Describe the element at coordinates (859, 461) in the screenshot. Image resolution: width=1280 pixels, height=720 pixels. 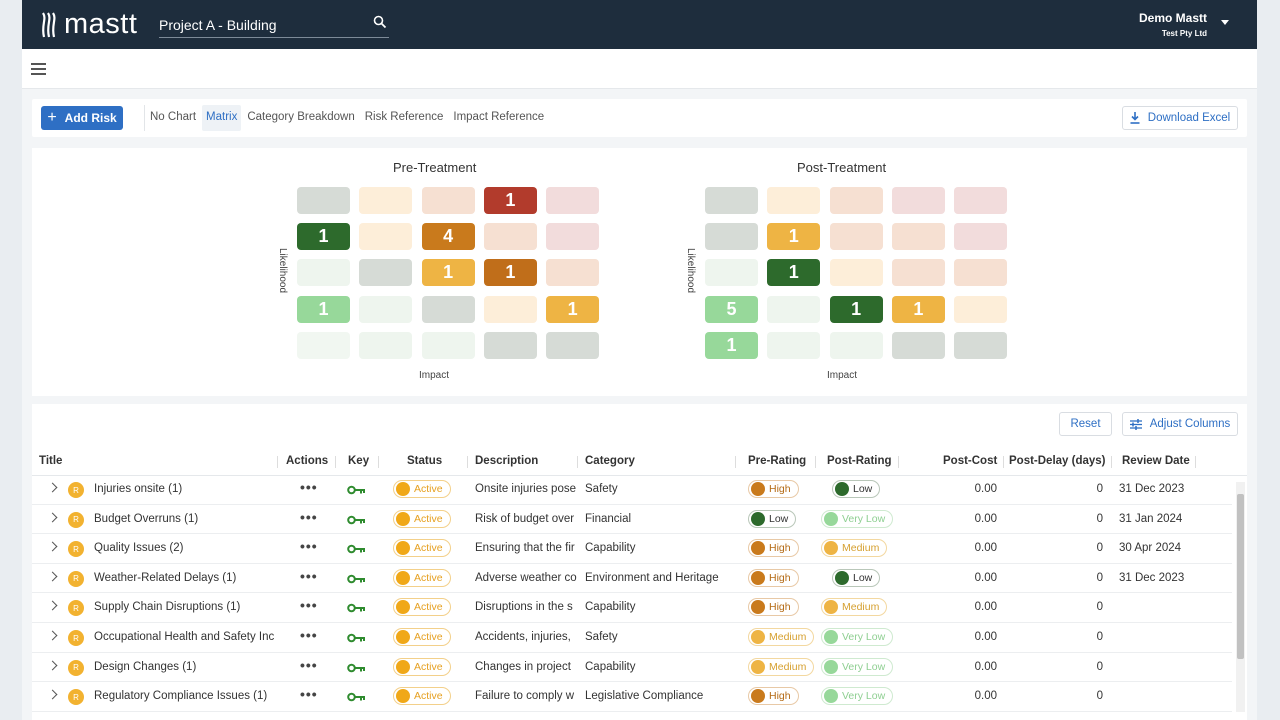
I see `col-post-rating: Post-Rating` at that location.